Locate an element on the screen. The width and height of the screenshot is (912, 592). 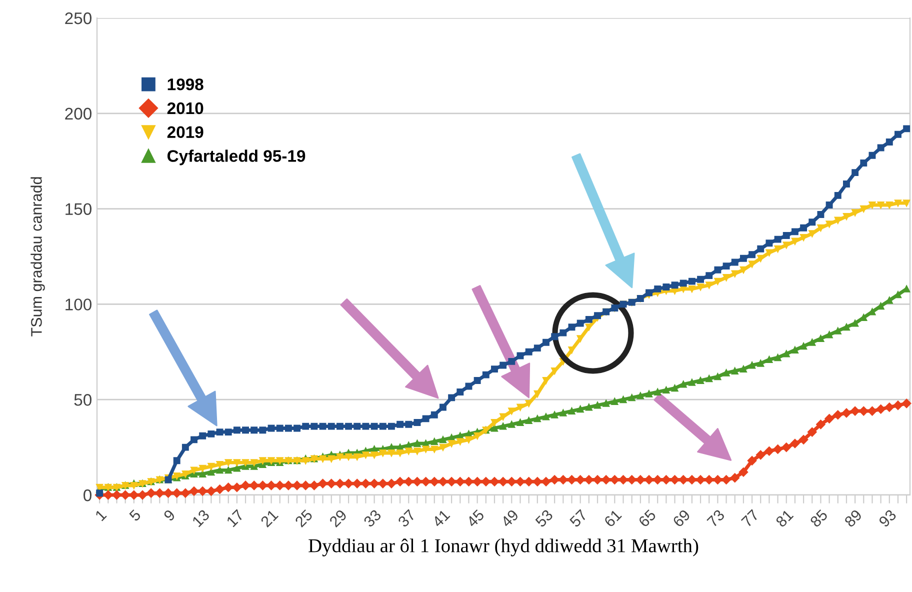
y-tick-label: 250 is located at coordinates (78, 18).